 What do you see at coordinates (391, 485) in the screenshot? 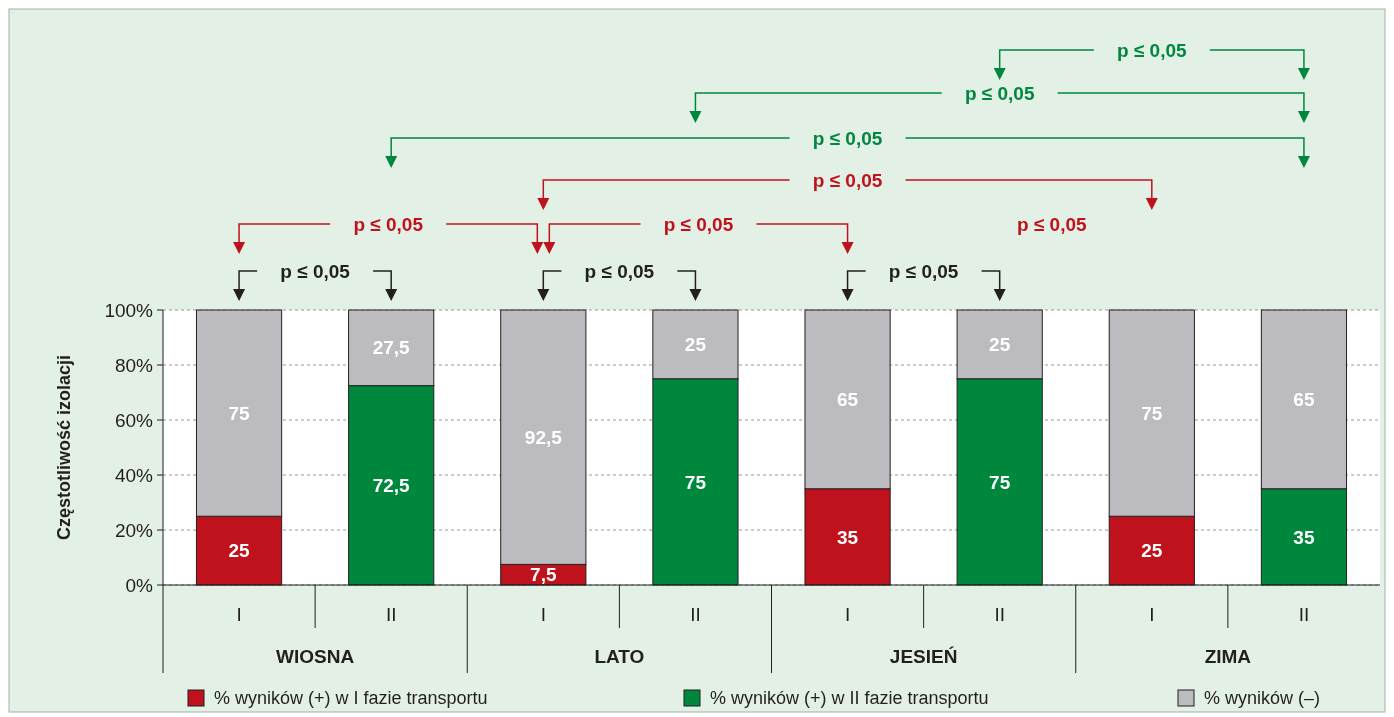
I see `data-label: 72,5` at bounding box center [391, 485].